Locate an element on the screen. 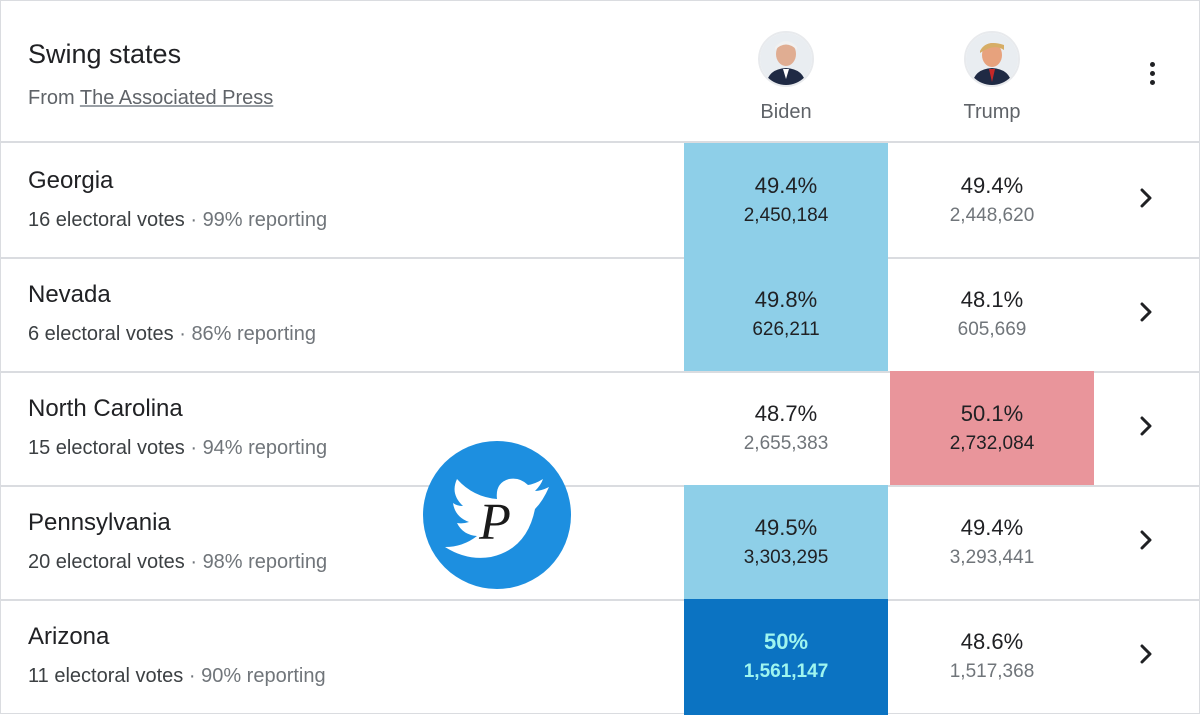  biden-votes: 2,655,383 is located at coordinates (786, 443).